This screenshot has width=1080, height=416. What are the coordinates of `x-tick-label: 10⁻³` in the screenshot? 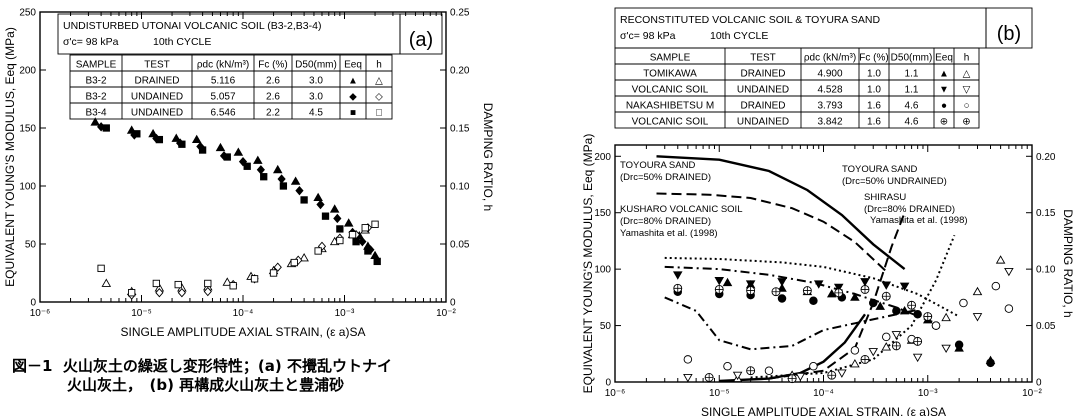 It's located at (345, 313).